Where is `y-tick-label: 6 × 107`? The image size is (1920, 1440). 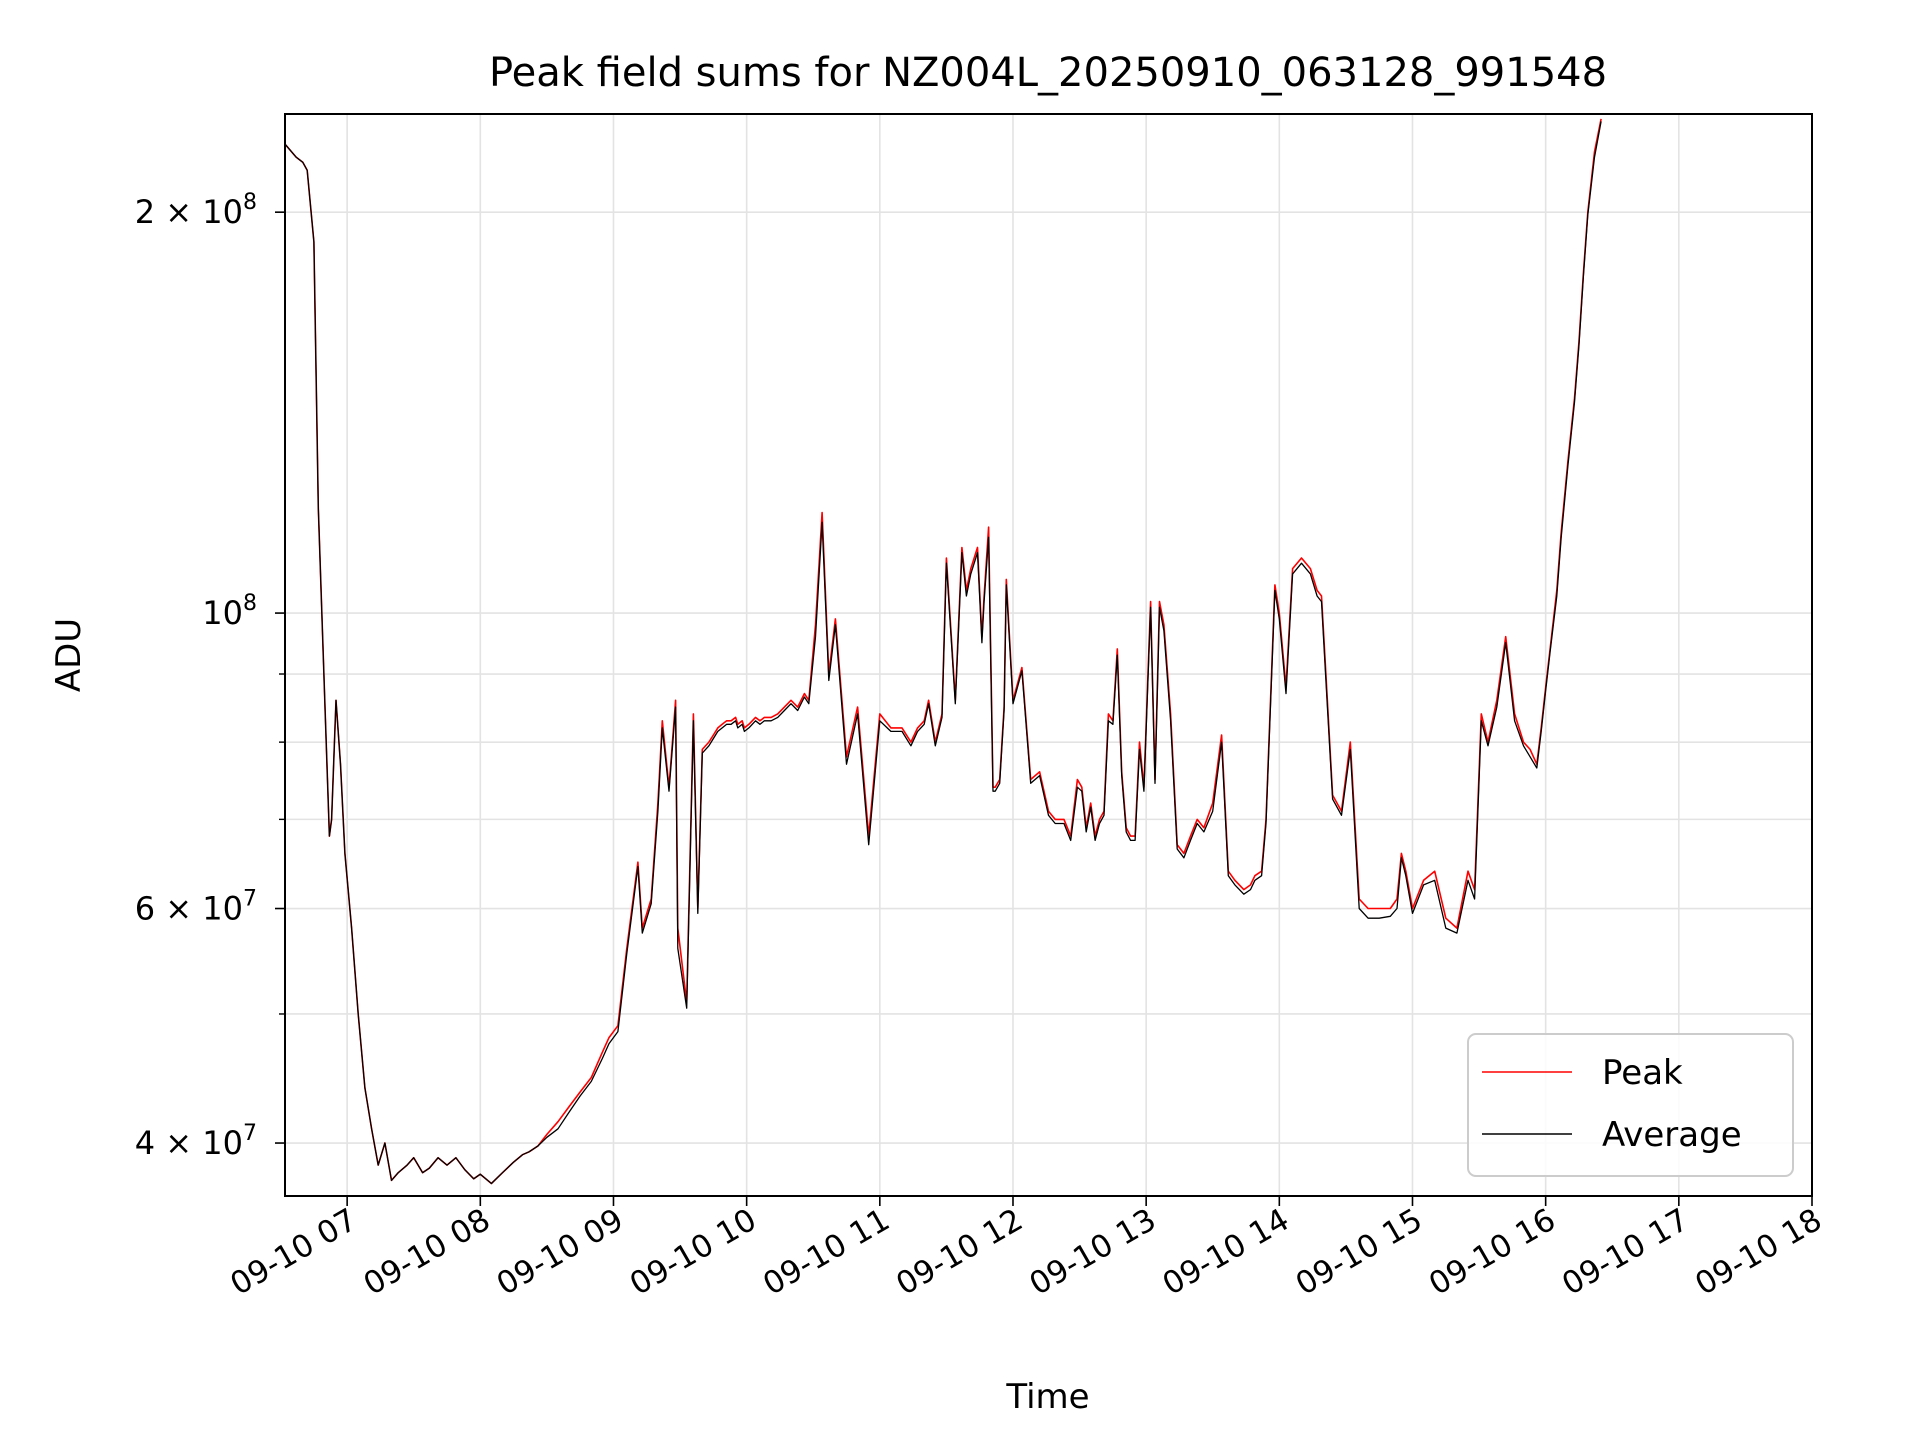 y-tick-label: 6 × 107 is located at coordinates (196, 907).